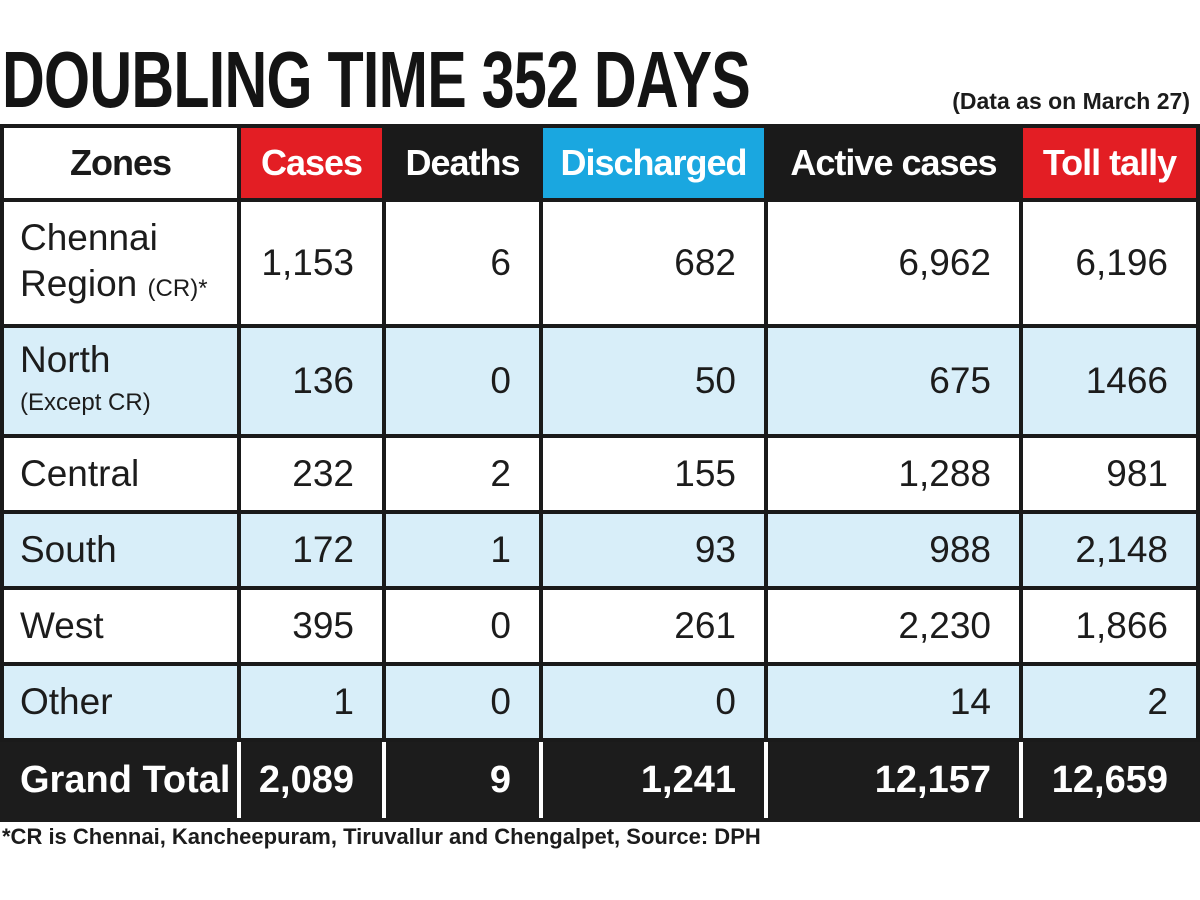 The height and width of the screenshot is (900, 1200). I want to click on cases-cell: 1,153, so click(311, 263).